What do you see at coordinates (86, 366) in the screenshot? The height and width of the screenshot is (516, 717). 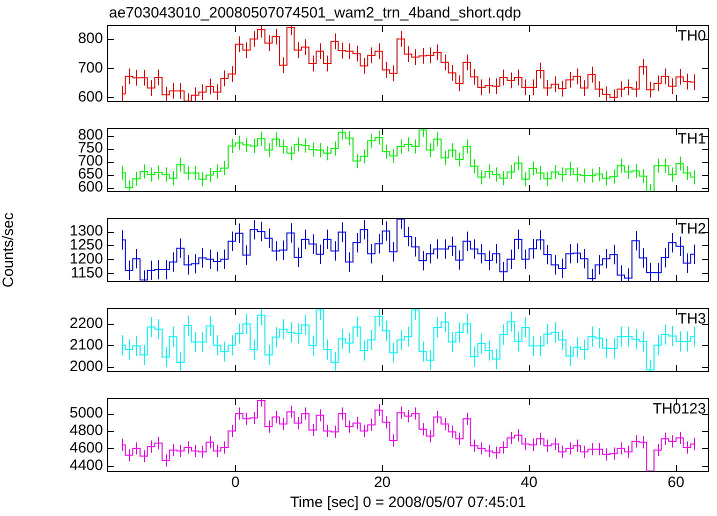 I see `y-tick-label: 2000` at bounding box center [86, 366].